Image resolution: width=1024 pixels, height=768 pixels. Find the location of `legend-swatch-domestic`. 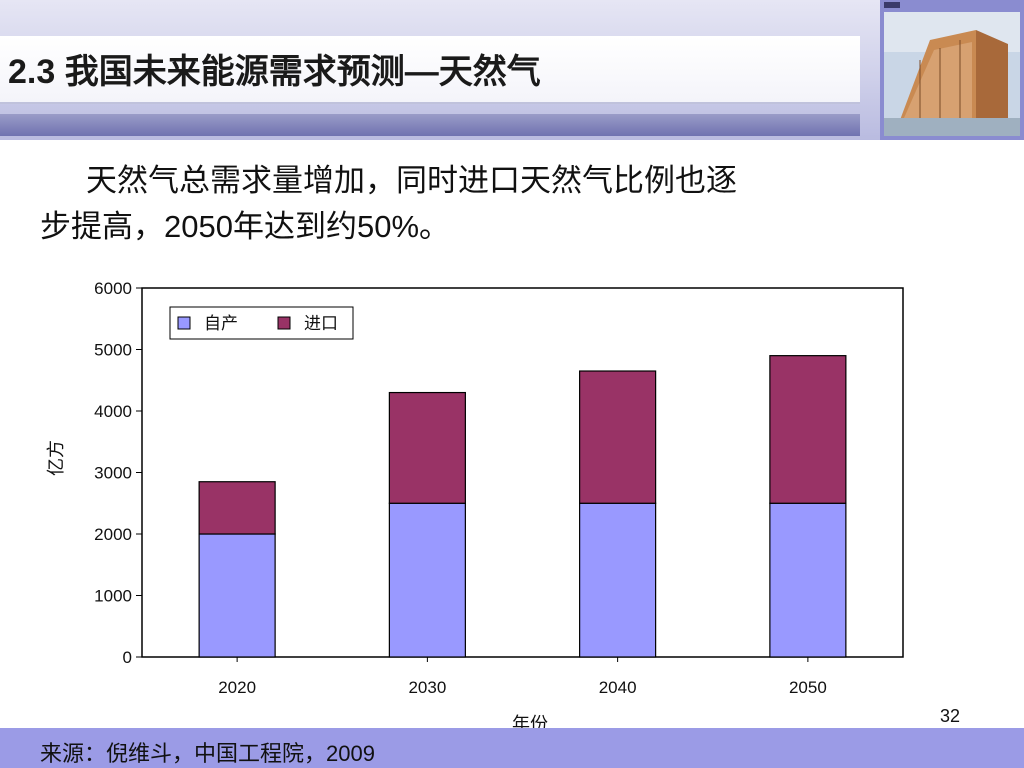

legend-swatch-domestic is located at coordinates (184, 323).